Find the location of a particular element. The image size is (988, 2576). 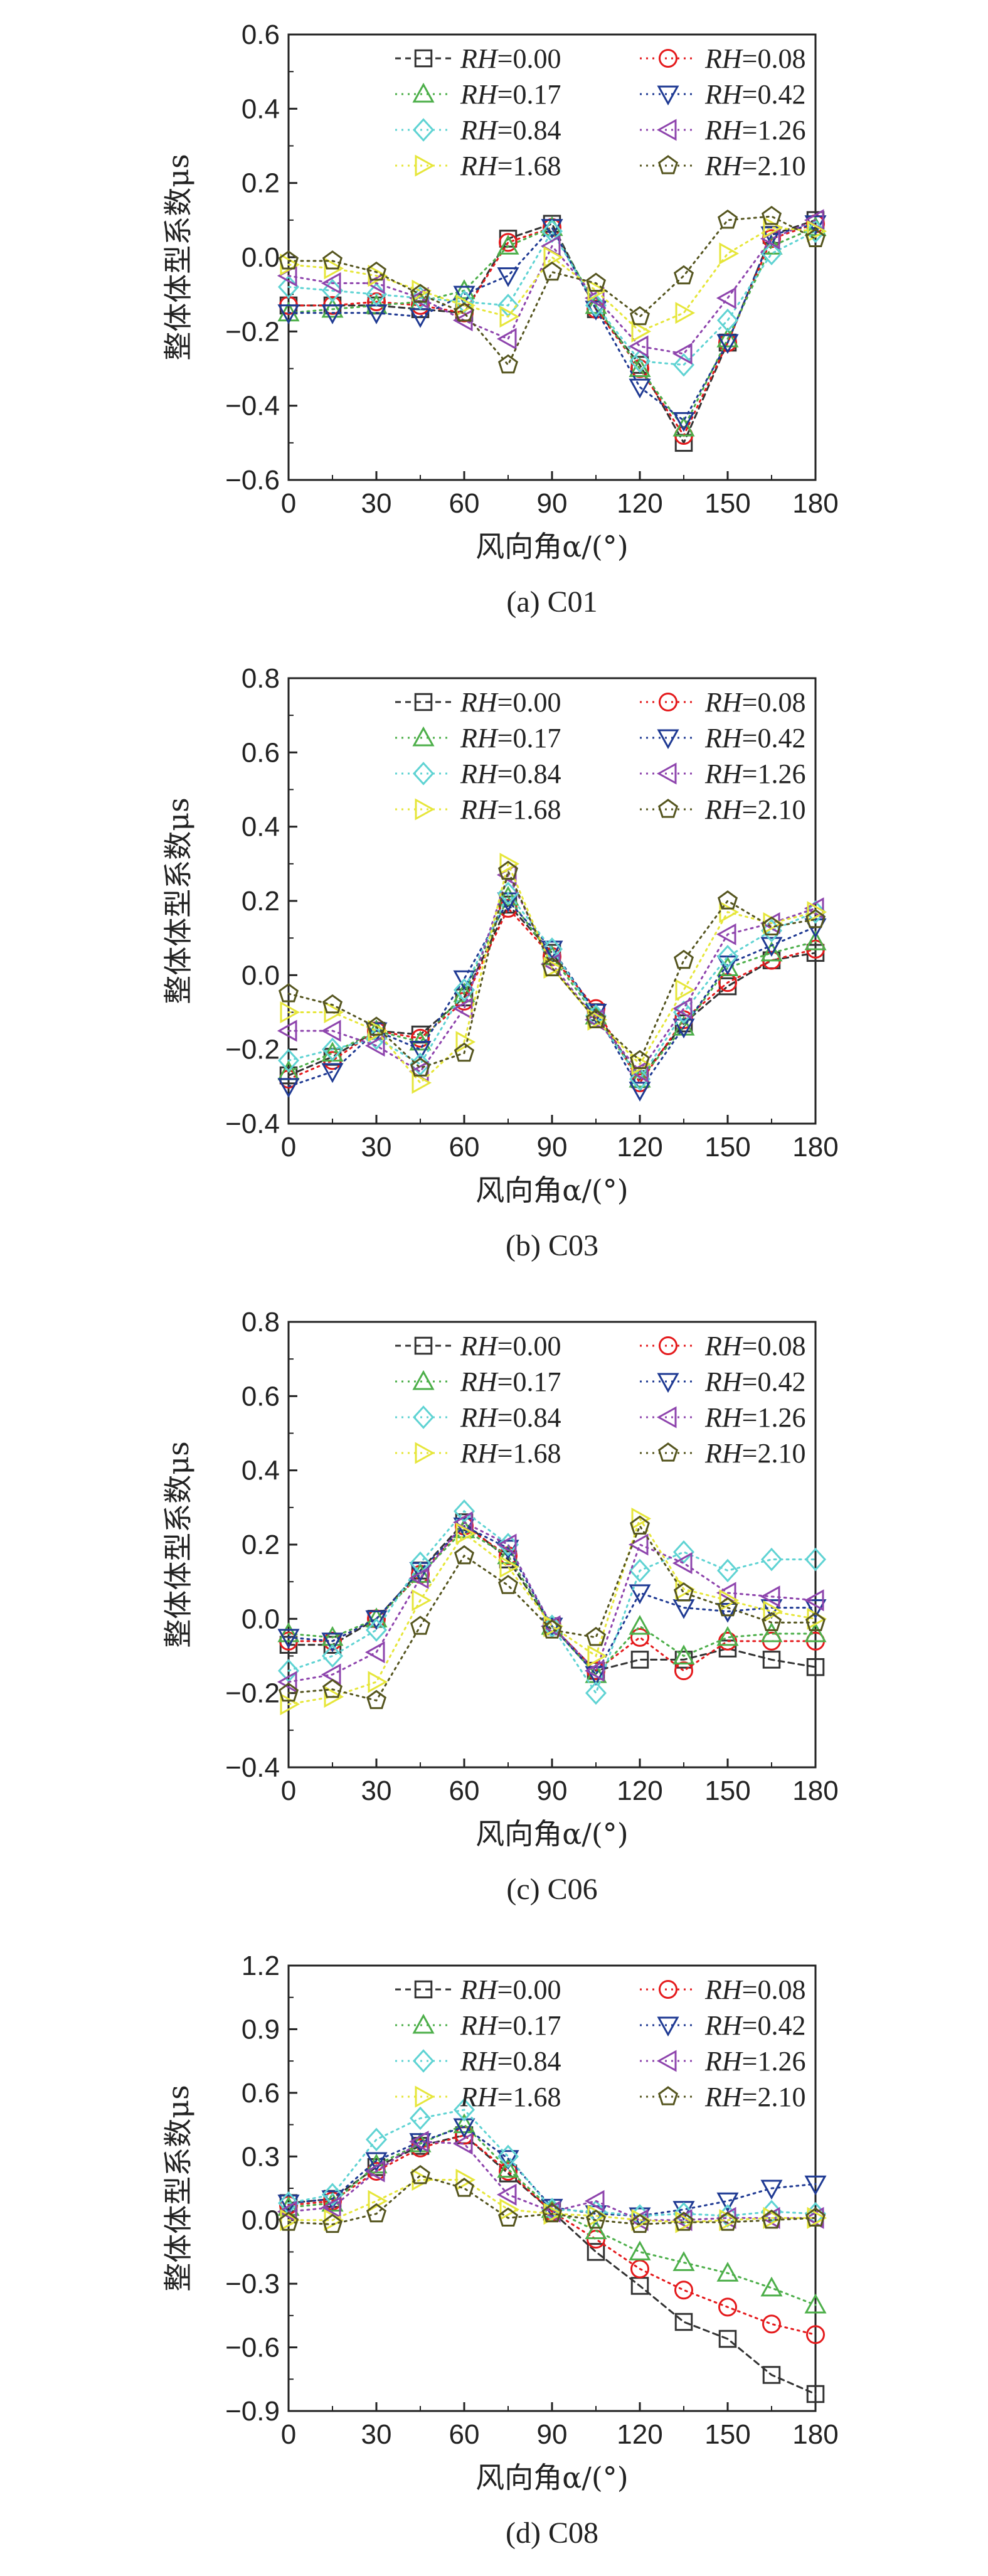

x-tick-label-a-0: 0 is located at coordinates (288, 503).